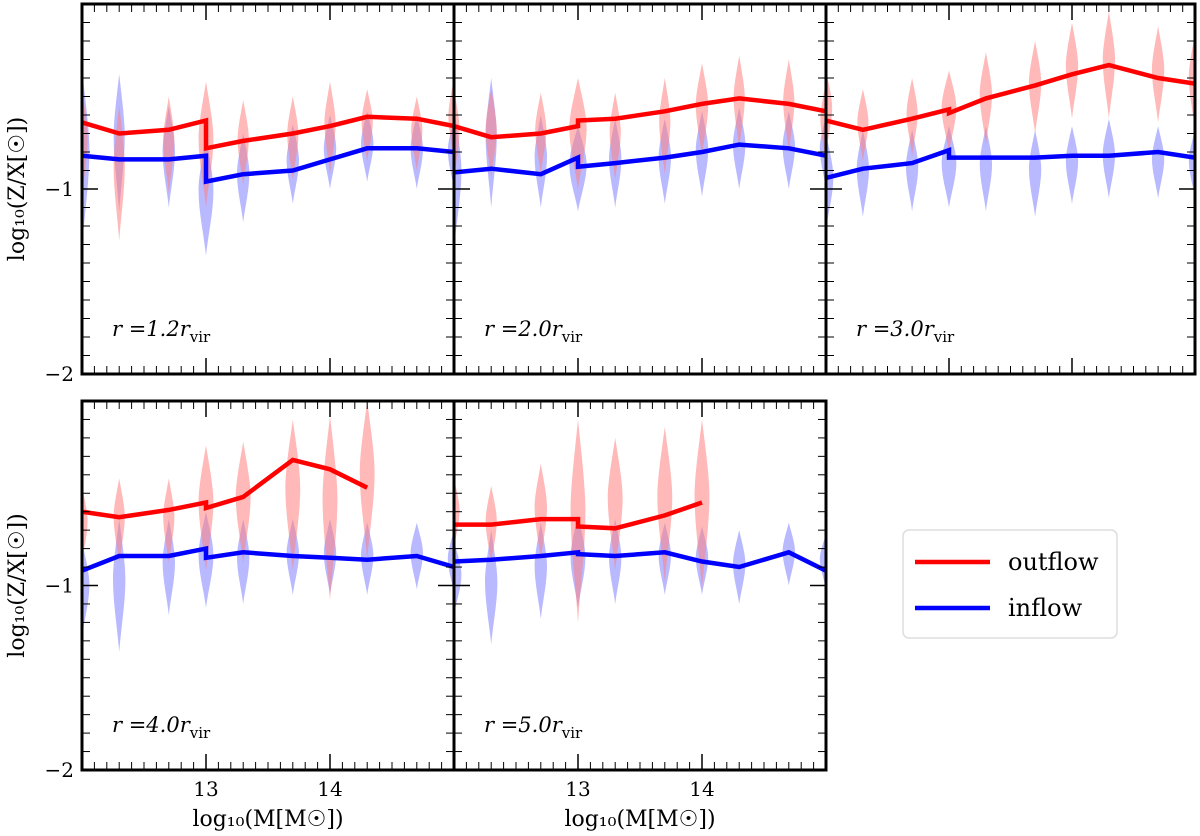 The height and width of the screenshot is (836, 1200). I want to click on panel-3: r =3.0rvir, so click(1010, 189).